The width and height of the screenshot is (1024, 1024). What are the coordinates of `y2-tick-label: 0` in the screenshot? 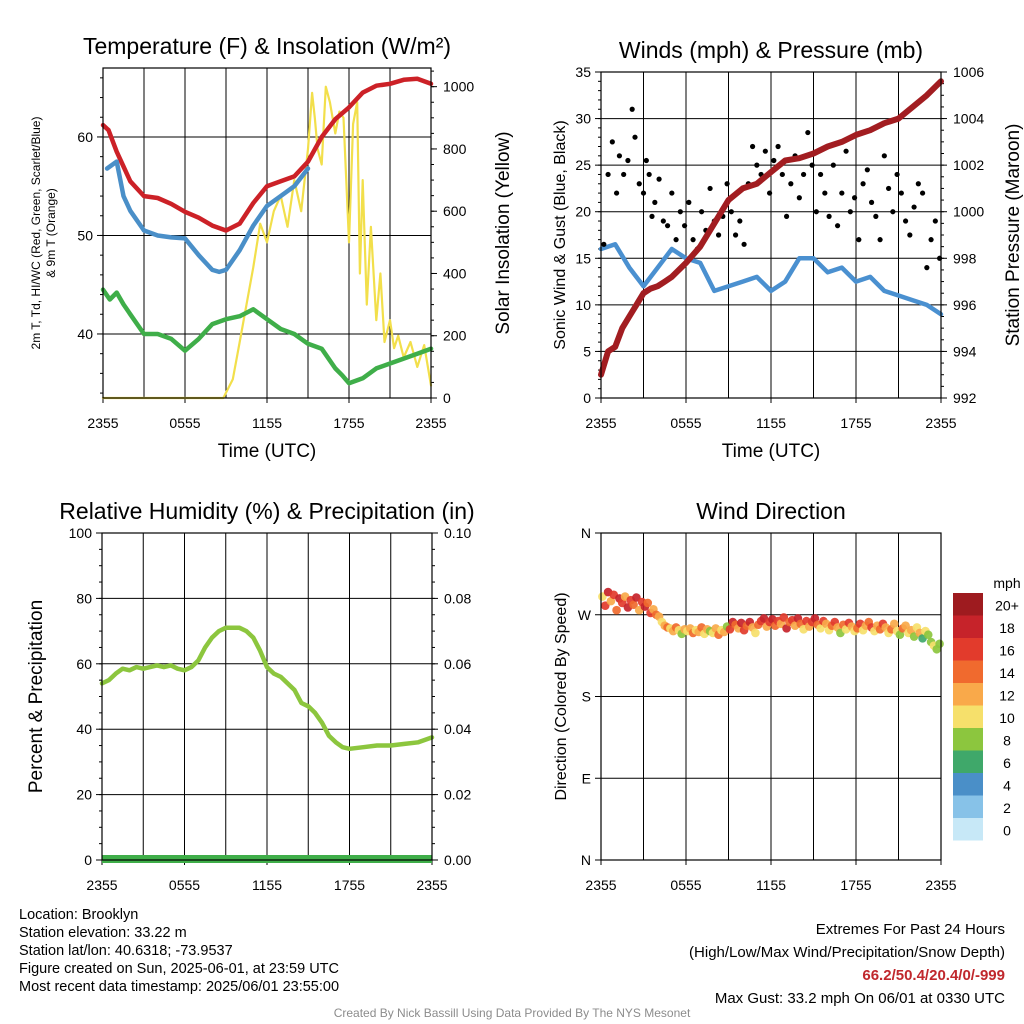 It's located at (447, 398).